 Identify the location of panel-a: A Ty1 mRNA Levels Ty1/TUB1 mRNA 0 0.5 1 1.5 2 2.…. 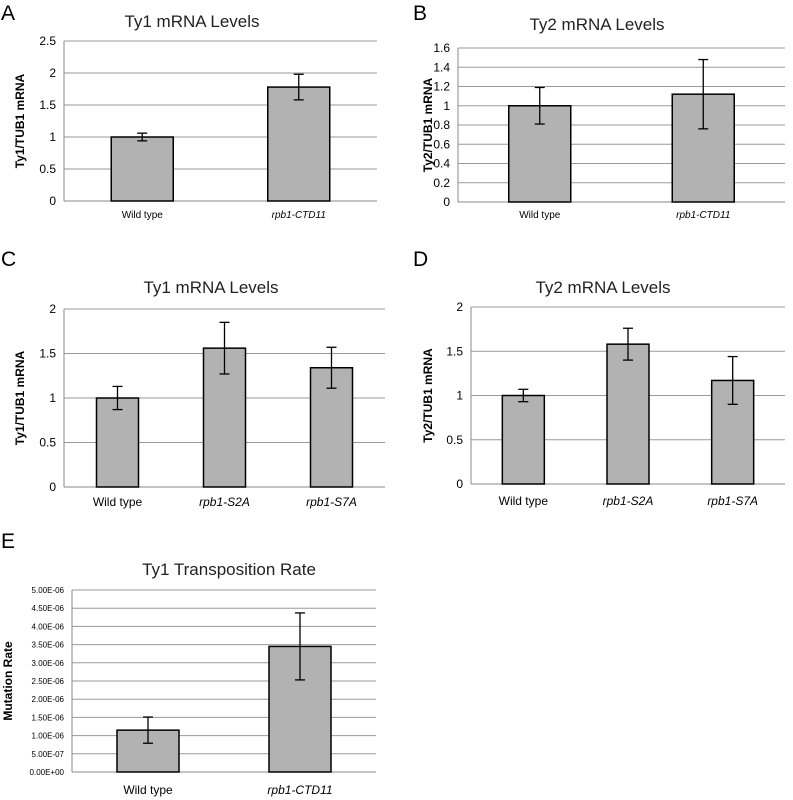
(189, 111).